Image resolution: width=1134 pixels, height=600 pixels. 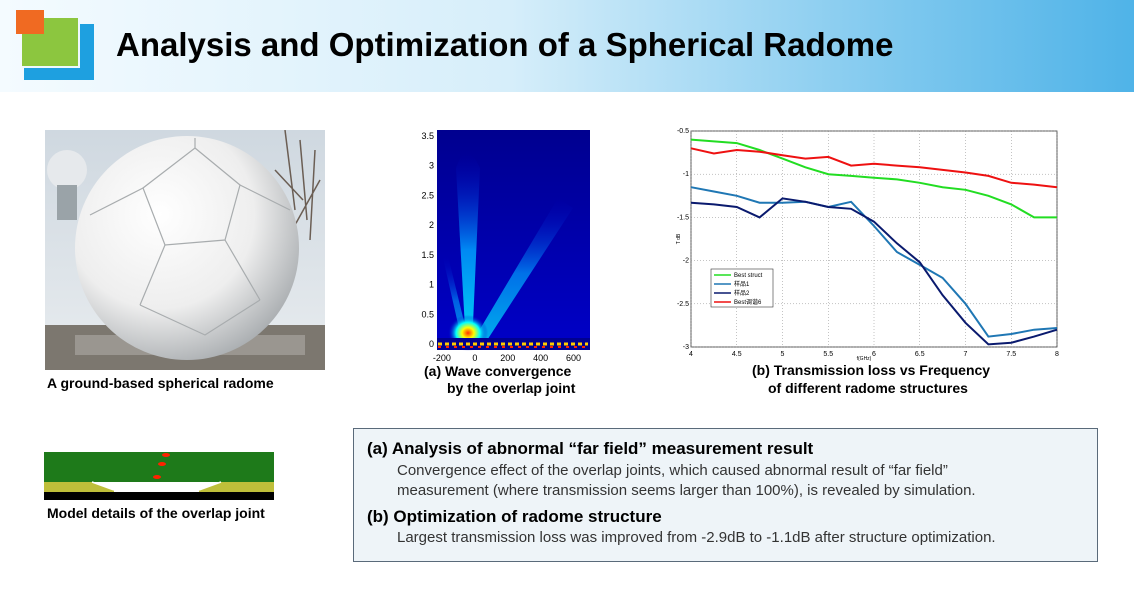 I want to click on overlap-joint-model, so click(x=159, y=476).